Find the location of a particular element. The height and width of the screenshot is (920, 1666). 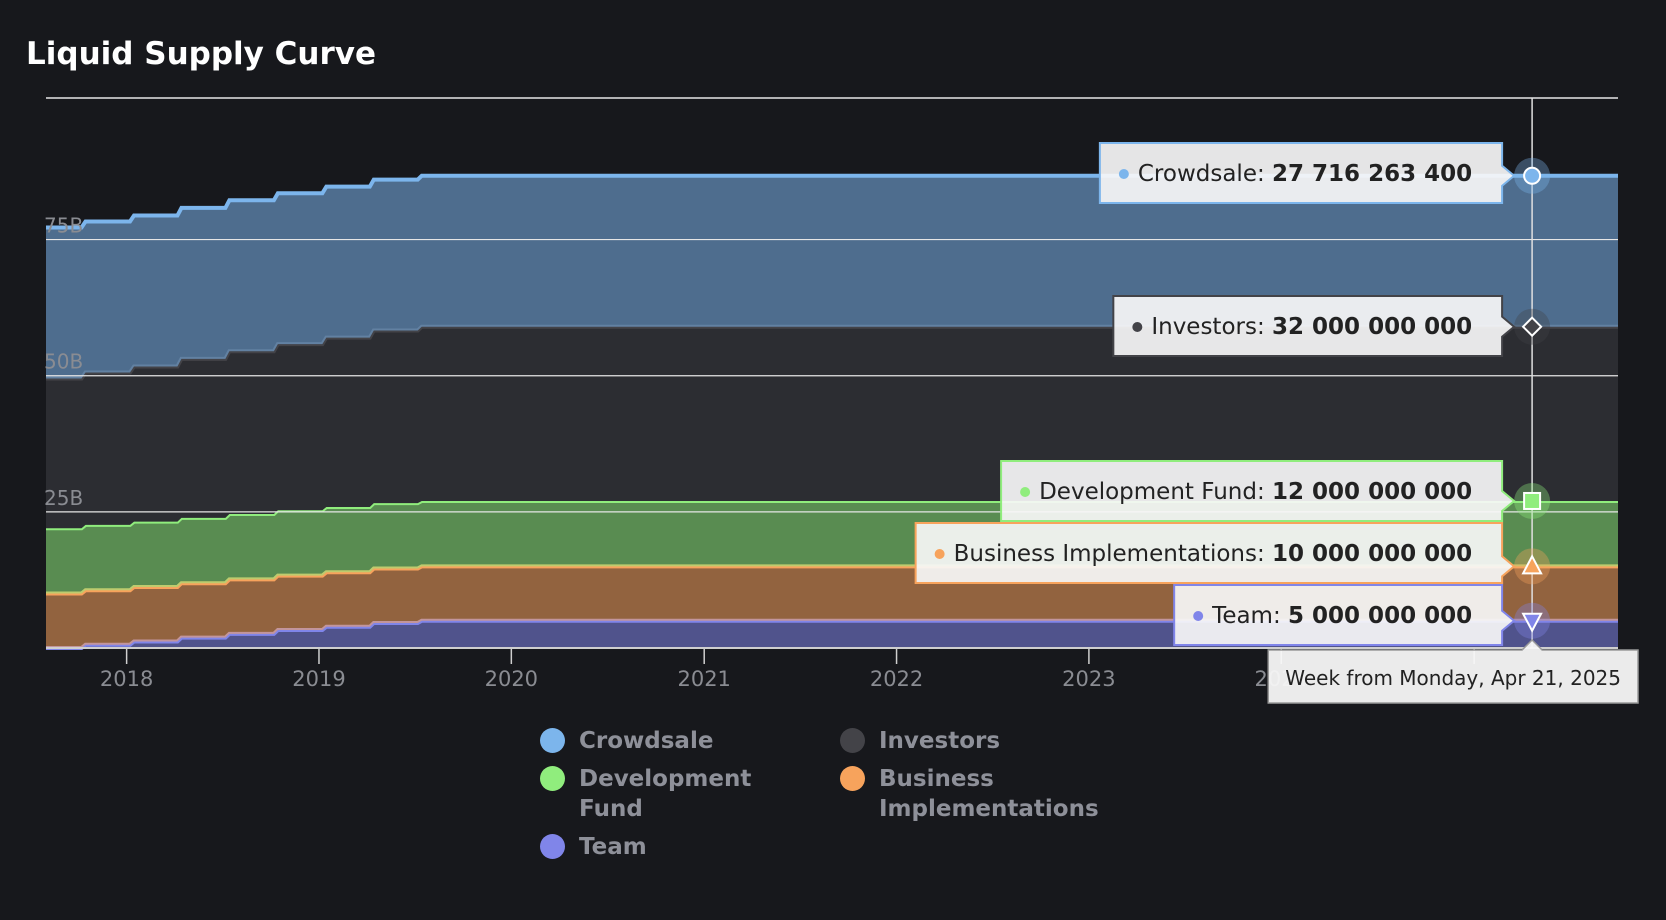

marker-development_fund is located at coordinates (1532, 500).